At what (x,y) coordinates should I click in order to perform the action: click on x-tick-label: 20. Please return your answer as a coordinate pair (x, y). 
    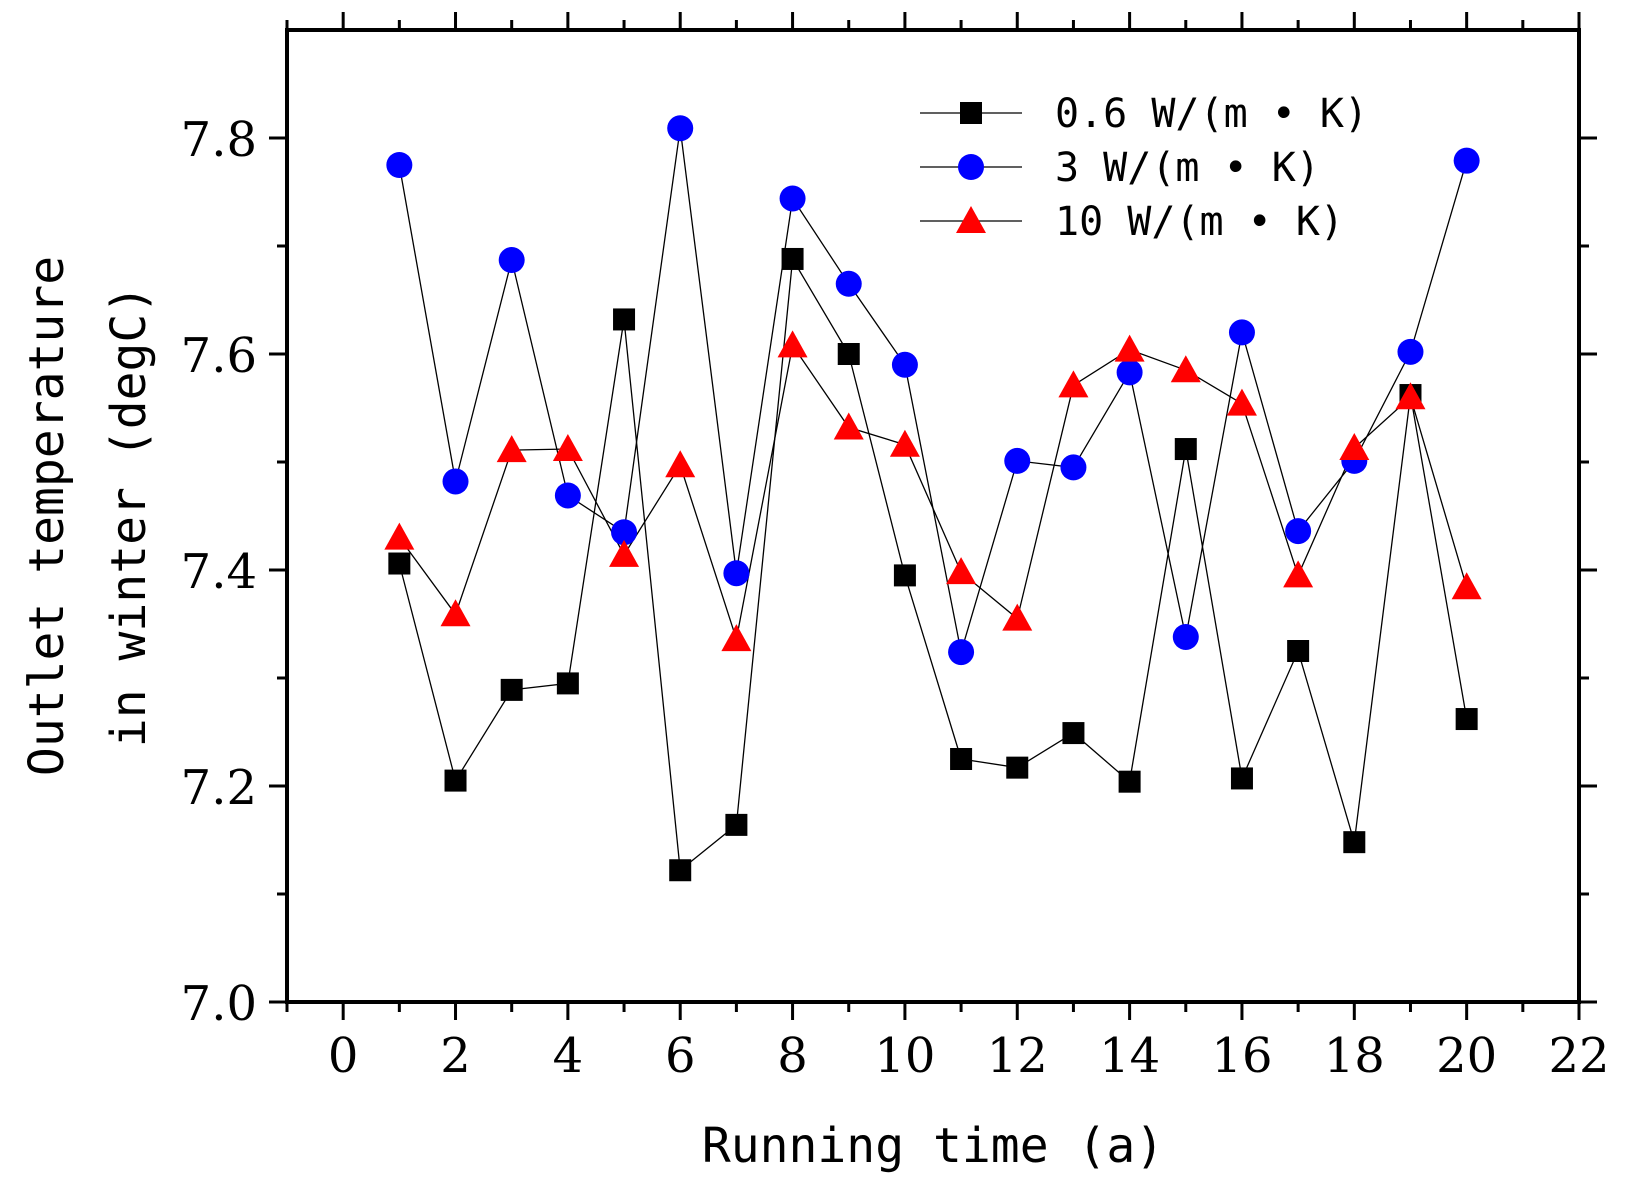
    Looking at the image, I should click on (1466, 1056).